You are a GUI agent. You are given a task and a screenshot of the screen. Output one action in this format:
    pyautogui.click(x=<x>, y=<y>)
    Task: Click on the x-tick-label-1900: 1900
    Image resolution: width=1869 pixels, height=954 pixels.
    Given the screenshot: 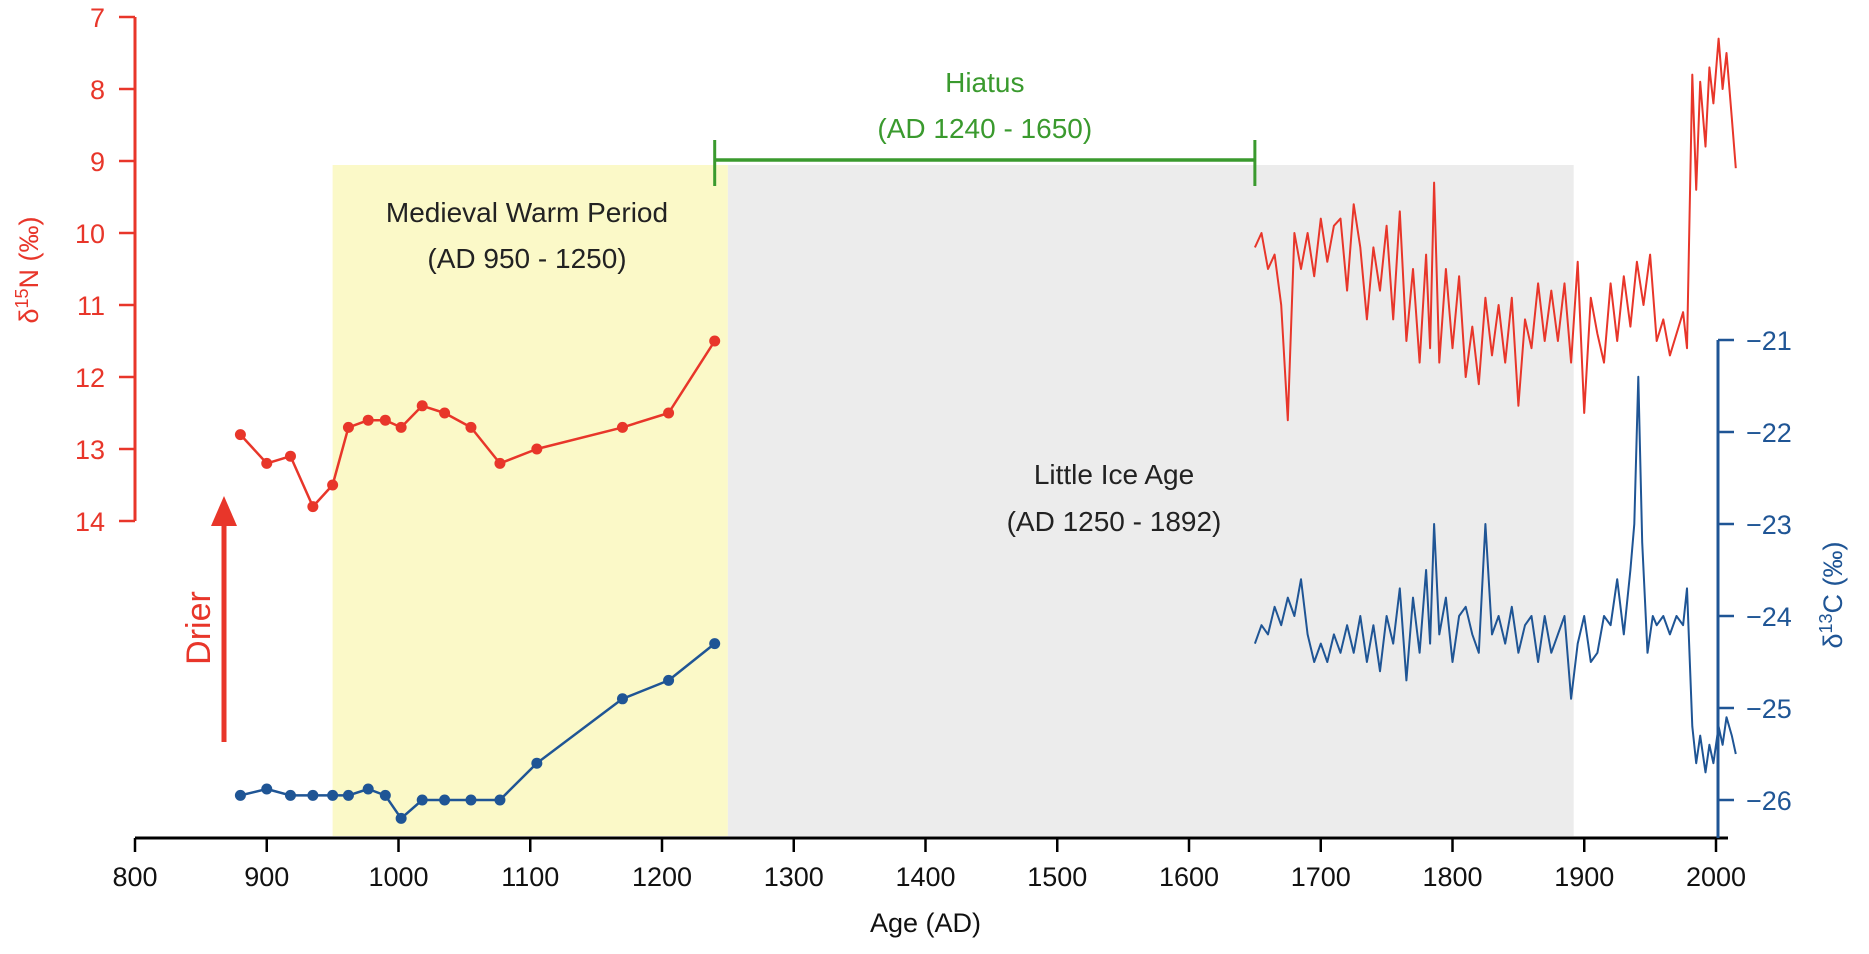 What is the action you would take?
    pyautogui.click(x=1584, y=877)
    